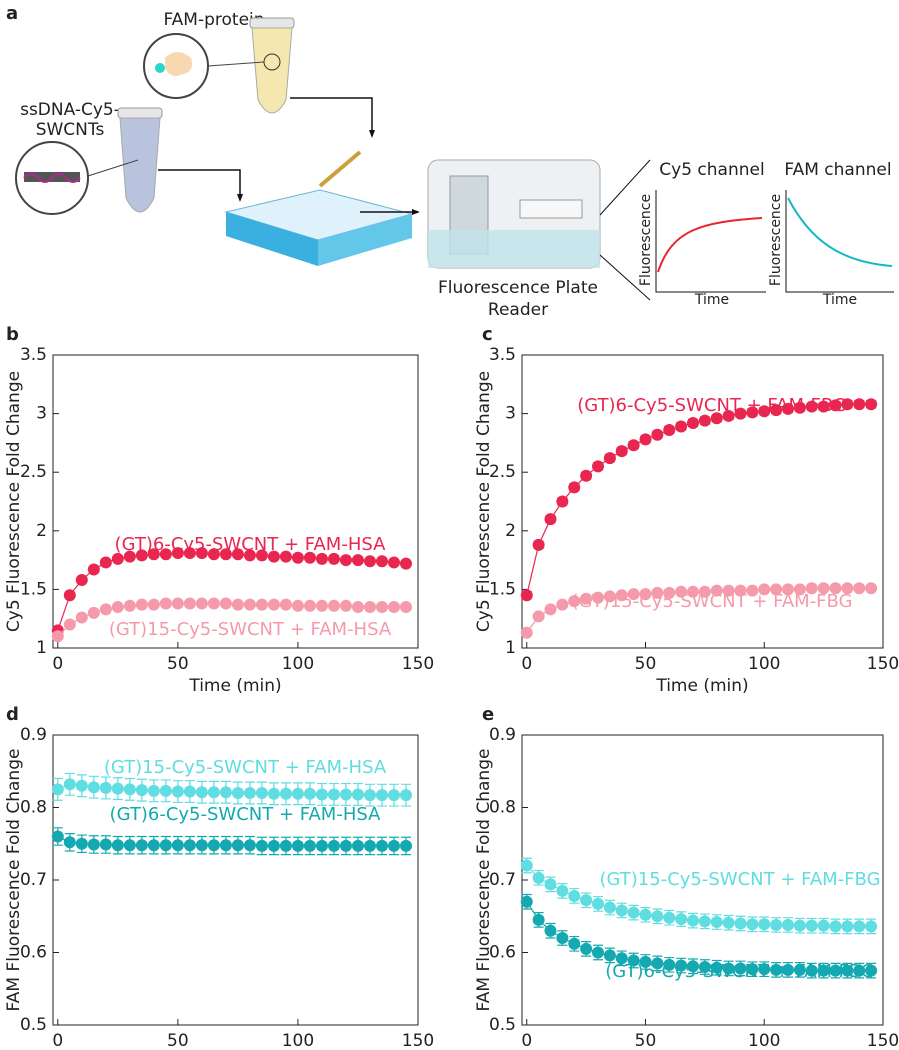 The image size is (899, 1050). Describe the element at coordinates (625, 277) in the screenshot. I see `zoom-line` at that location.